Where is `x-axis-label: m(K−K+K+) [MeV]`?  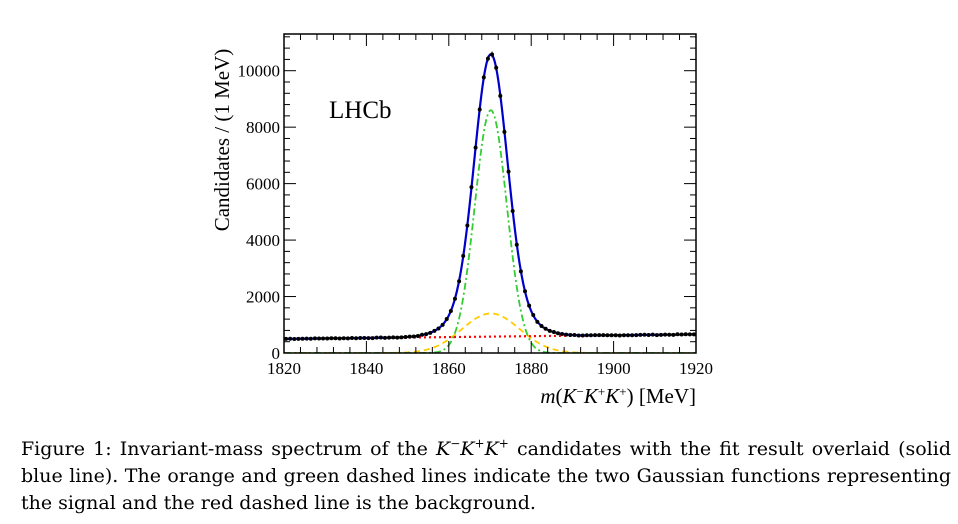 x-axis-label: m(K−K+K+) [MeV] is located at coordinates (618, 396).